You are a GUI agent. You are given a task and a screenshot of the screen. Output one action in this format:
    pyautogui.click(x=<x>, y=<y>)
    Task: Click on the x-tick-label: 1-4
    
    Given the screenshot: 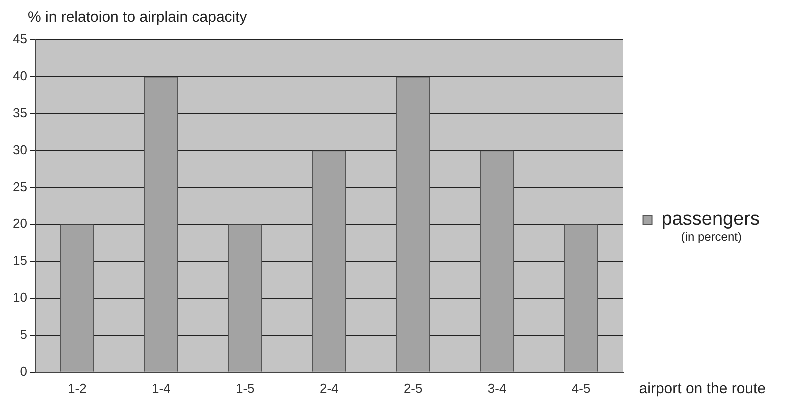 What is the action you would take?
    pyautogui.click(x=161, y=388)
    